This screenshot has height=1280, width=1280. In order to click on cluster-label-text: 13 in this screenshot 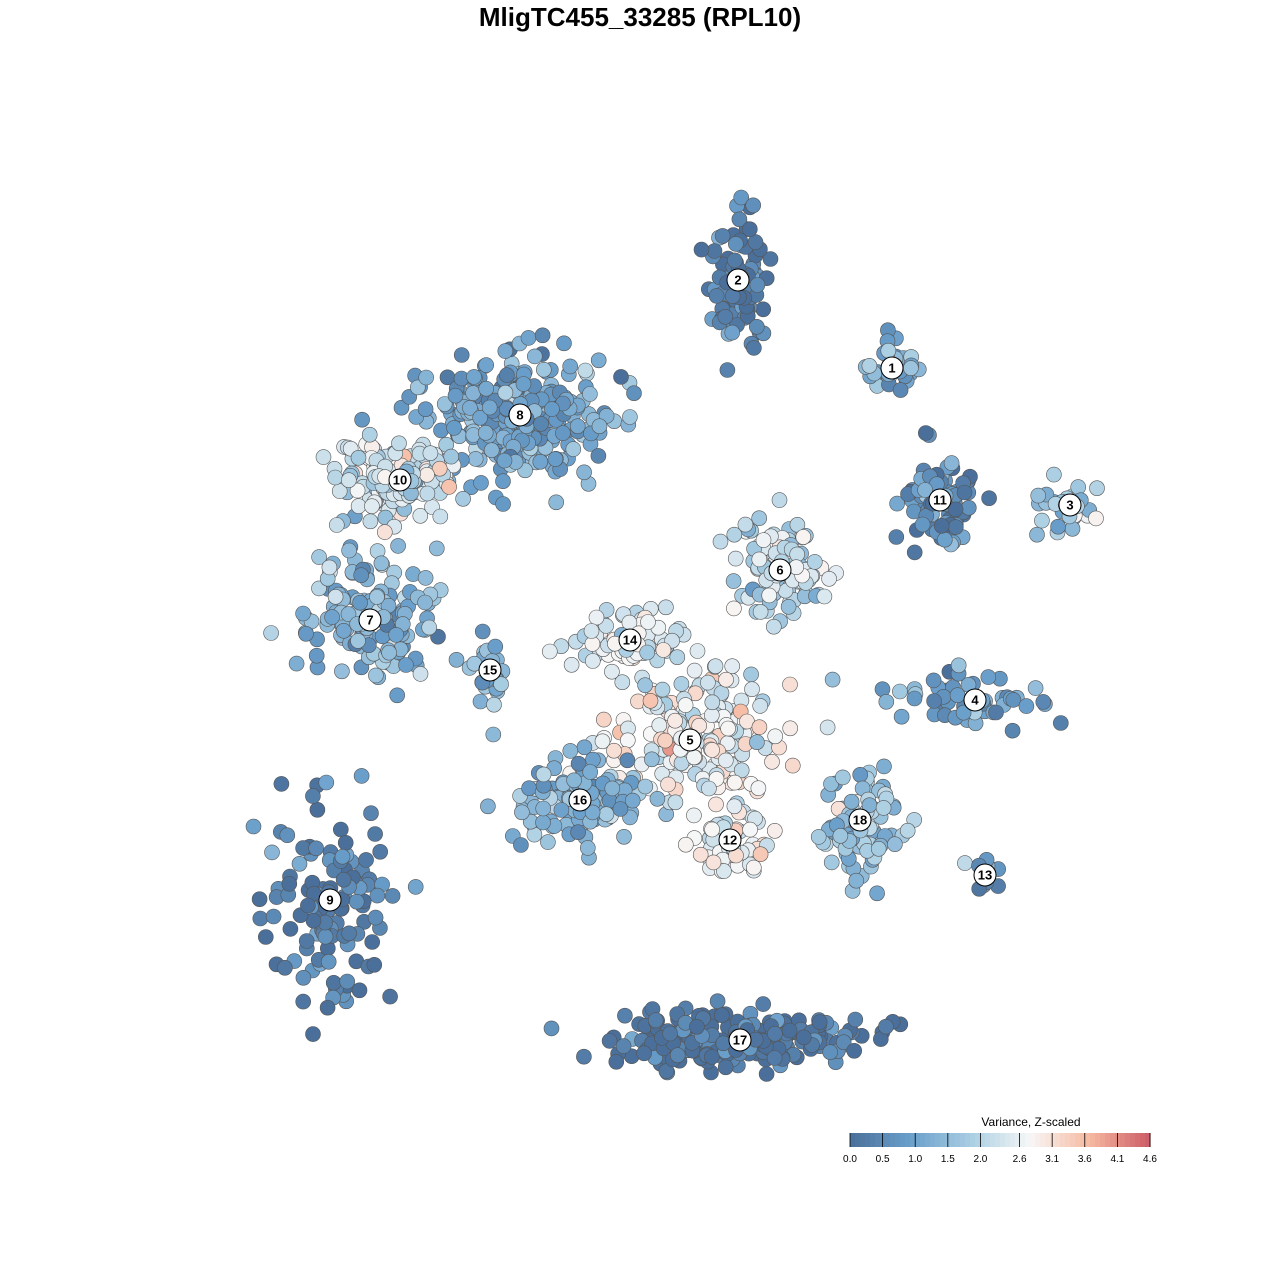, I will do `click(985, 875)`.